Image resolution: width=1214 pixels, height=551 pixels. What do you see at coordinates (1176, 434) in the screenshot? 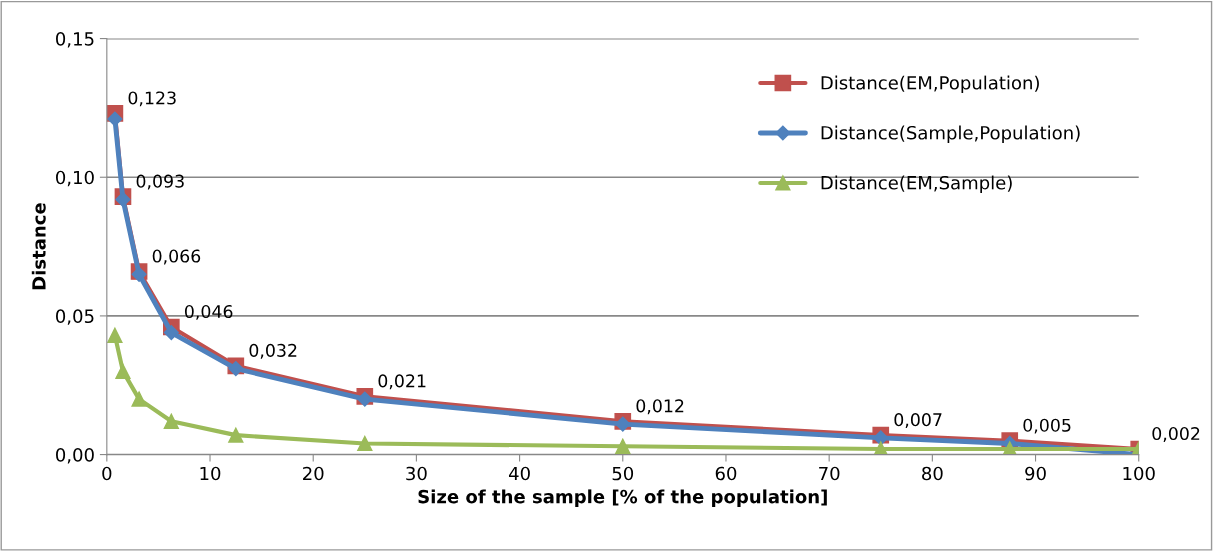
I see `data-label: 0,002` at bounding box center [1176, 434].